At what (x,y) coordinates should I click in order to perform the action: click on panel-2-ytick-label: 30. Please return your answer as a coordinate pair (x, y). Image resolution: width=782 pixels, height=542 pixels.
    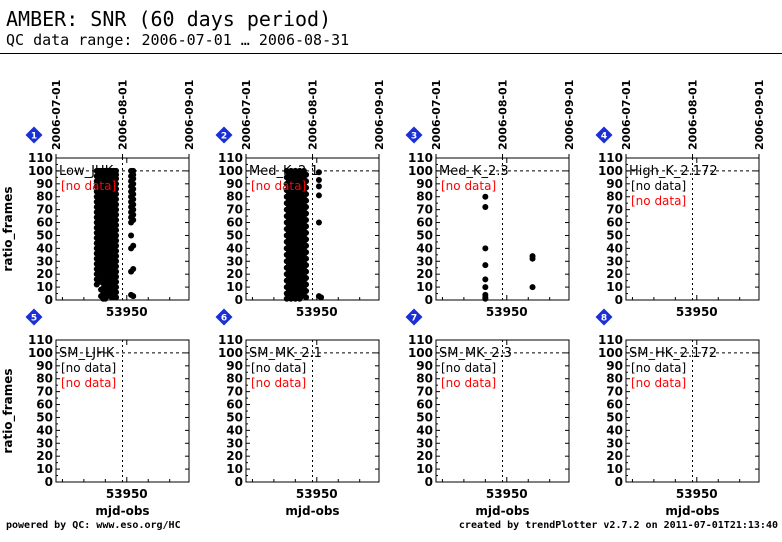
    Looking at the image, I should click on (234, 261).